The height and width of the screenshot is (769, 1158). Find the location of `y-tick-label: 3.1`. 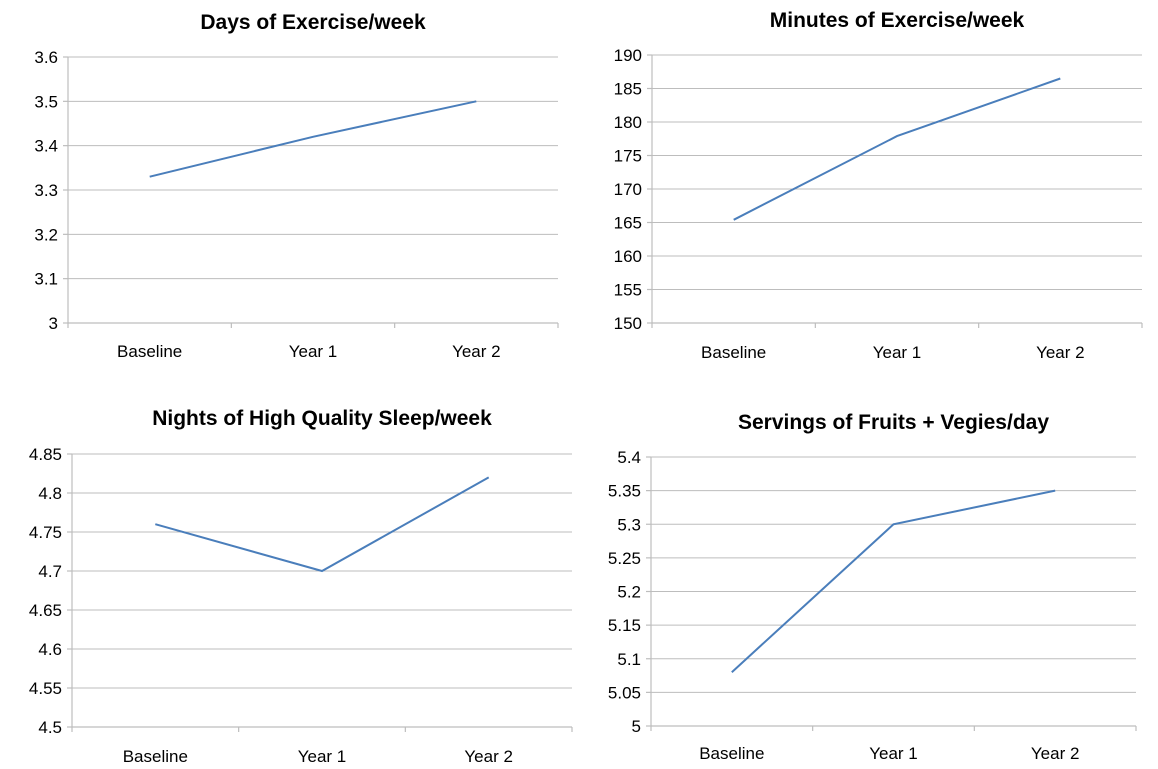

y-tick-label: 3.1 is located at coordinates (46, 279).